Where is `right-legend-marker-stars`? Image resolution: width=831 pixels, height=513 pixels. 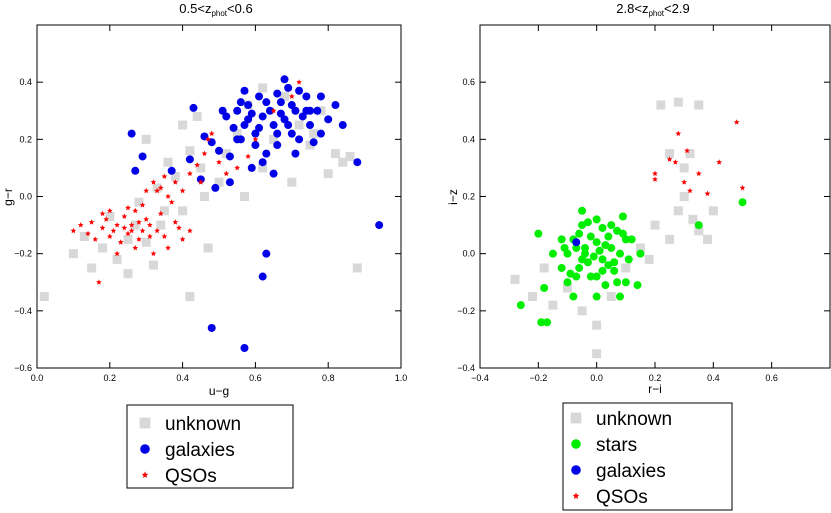 right-legend-marker-stars is located at coordinates (576, 444).